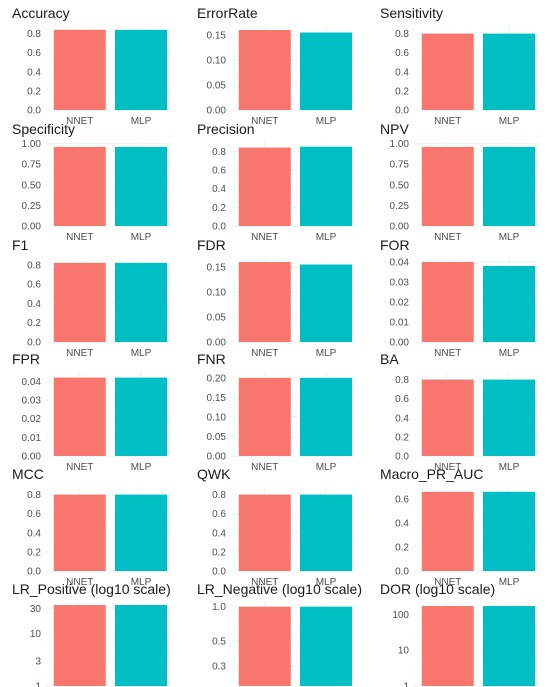 Image resolution: width=550 pixels, height=687 pixels. I want to click on panel-fnr: FNR 0.00 0.05 0.10 0.15 0.20 NNET MLP, so click(276, 412).